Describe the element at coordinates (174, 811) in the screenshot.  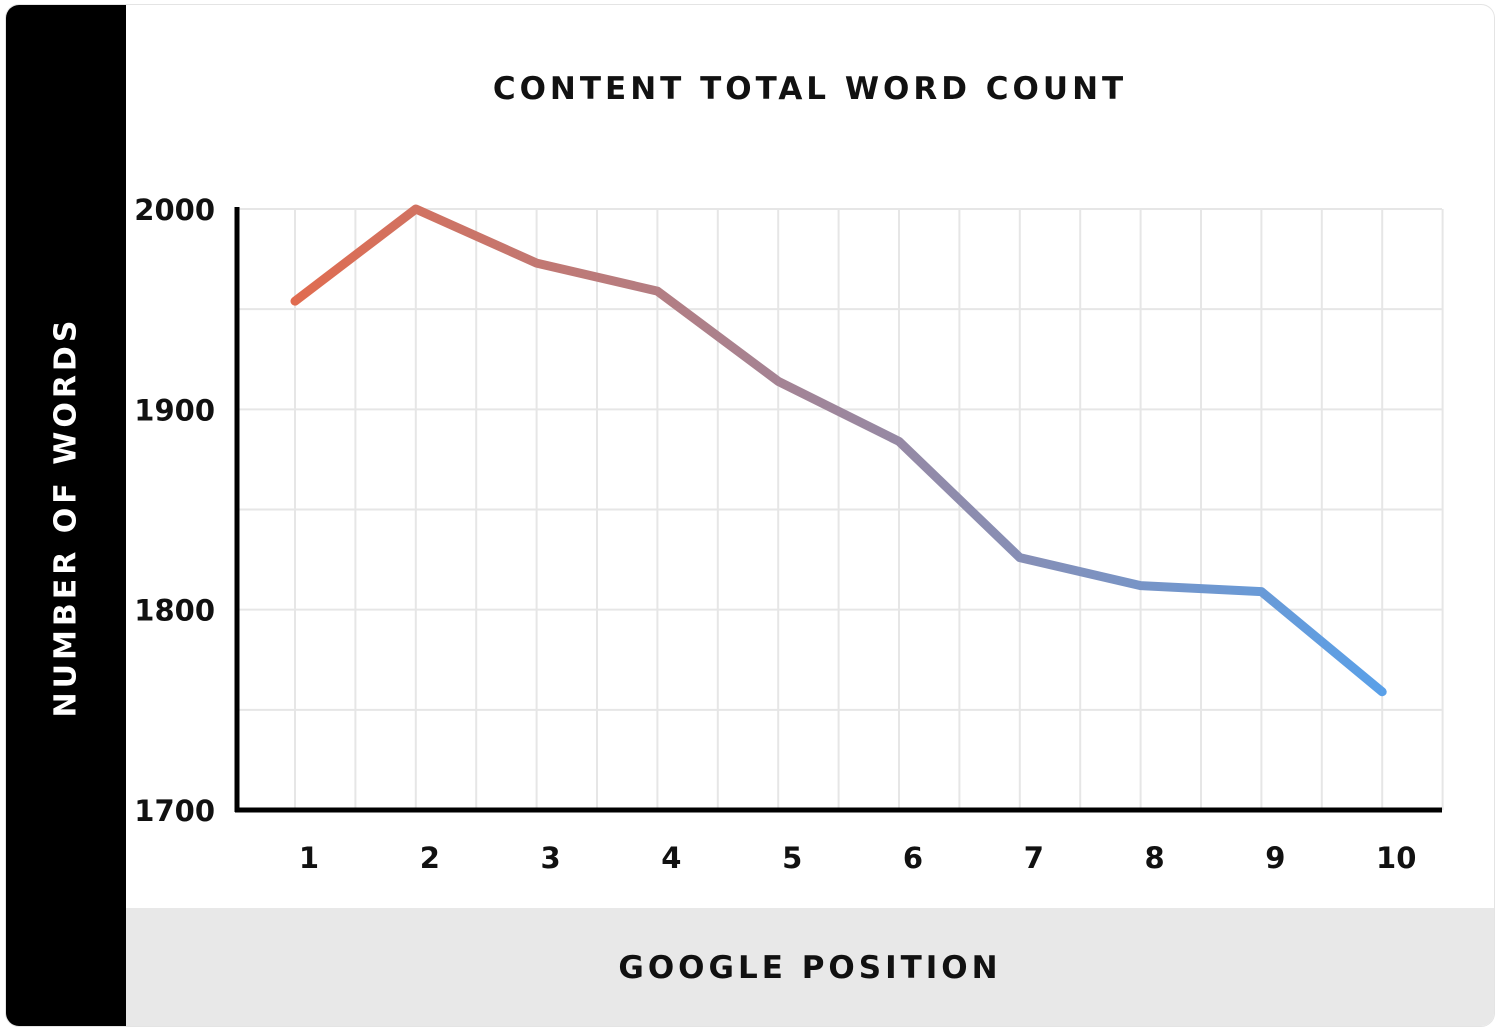
I see `y-tick-label: 1700` at that location.